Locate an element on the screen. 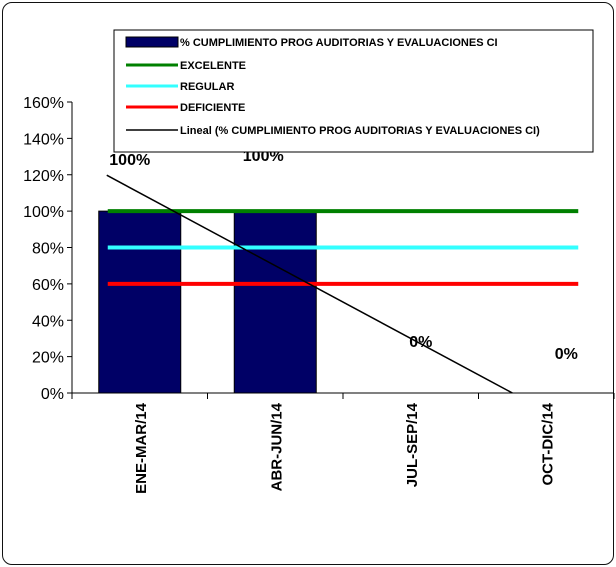  y-tick-label: 80% is located at coordinates (48, 249).